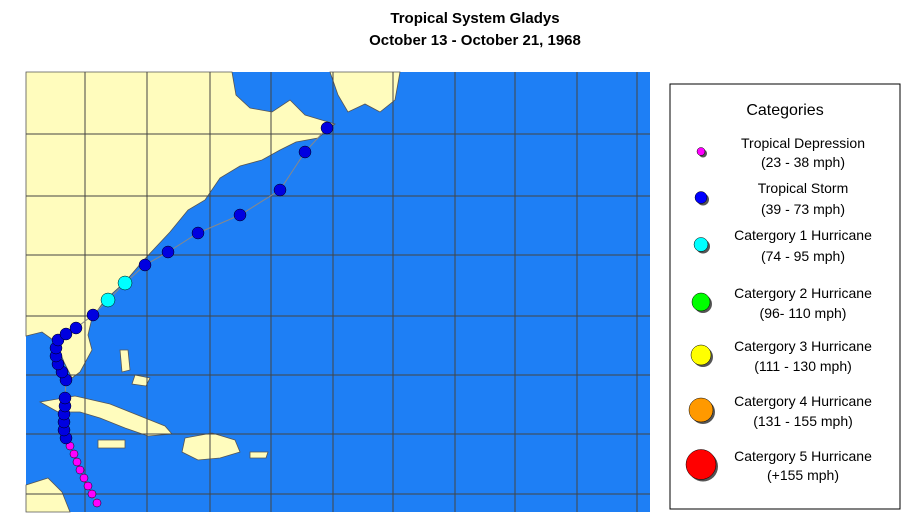 Image resolution: width=912 pixels, height=527 pixels. I want to click on legend-label: Catergory 5 Hurricane, so click(803, 456).